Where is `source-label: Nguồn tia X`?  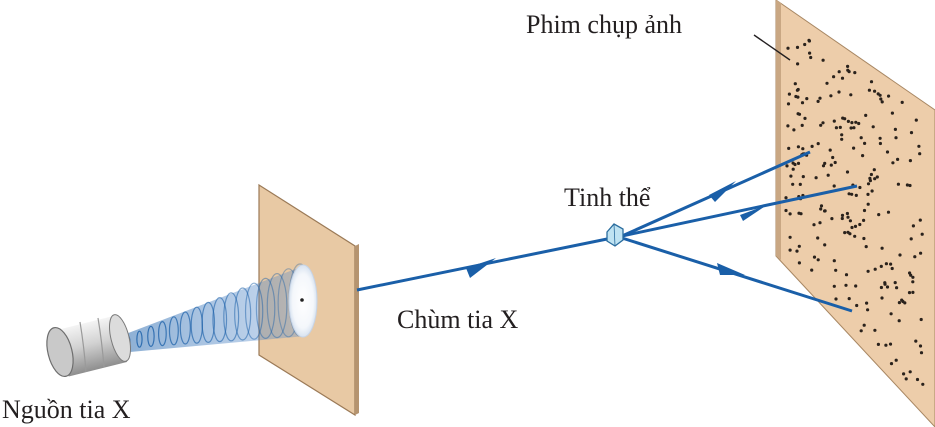
source-label: Nguồn tia X is located at coordinates (66, 409).